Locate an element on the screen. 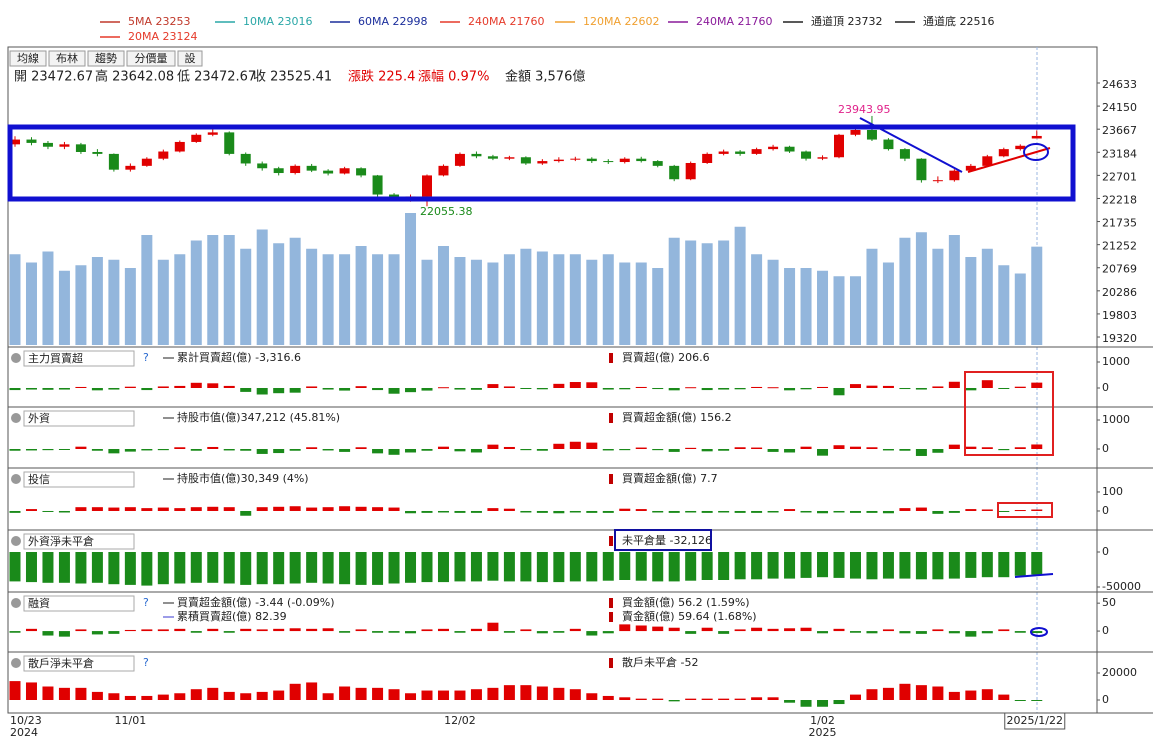 The height and width of the screenshot is (741, 1153). toolbar-label: 均線 is located at coordinates (28, 58).